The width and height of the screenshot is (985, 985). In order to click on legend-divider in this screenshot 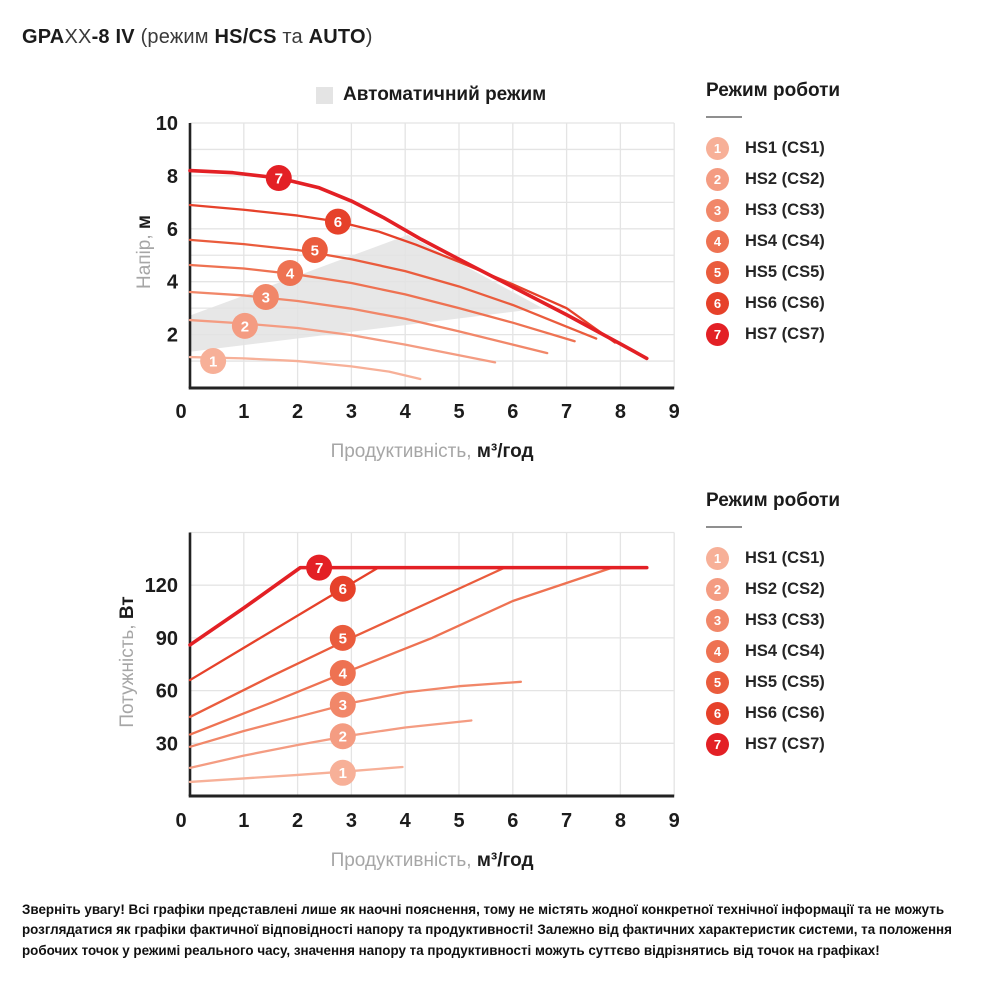, I will do `click(724, 117)`.